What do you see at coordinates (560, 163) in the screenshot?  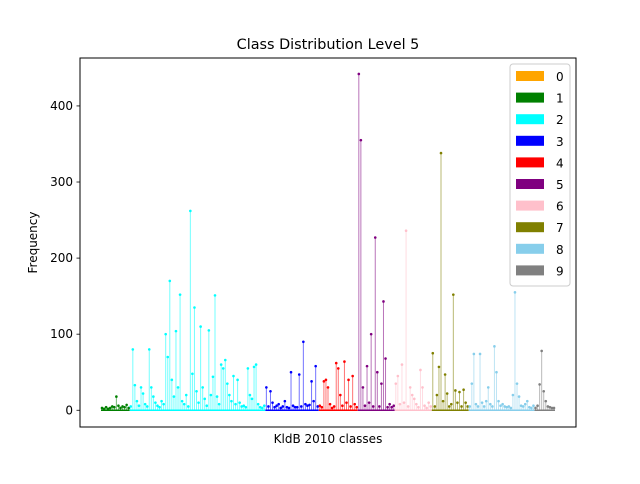 I see `legend-label: 4` at bounding box center [560, 163].